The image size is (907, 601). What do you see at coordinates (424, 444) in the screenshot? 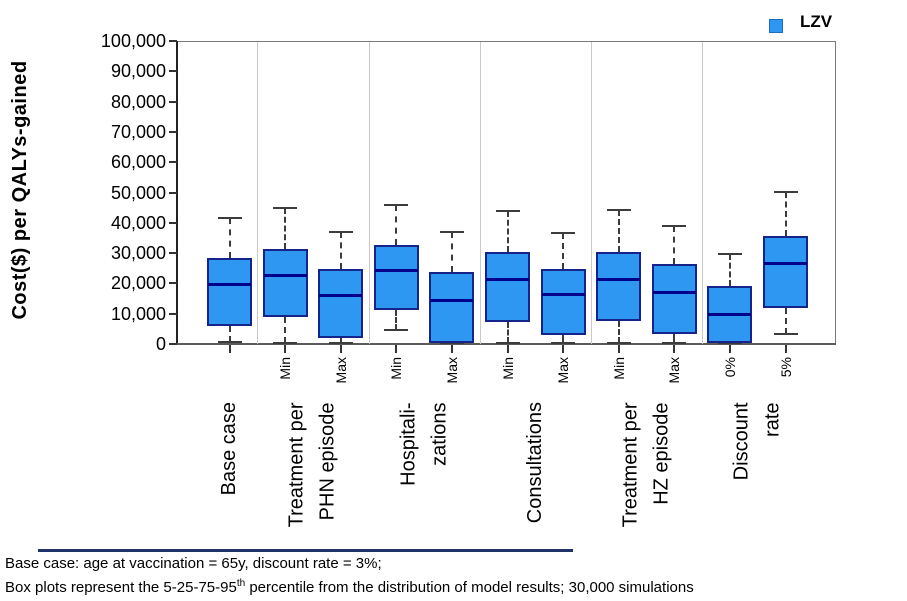
I see `group-label: Hospitali- zations` at bounding box center [424, 444].